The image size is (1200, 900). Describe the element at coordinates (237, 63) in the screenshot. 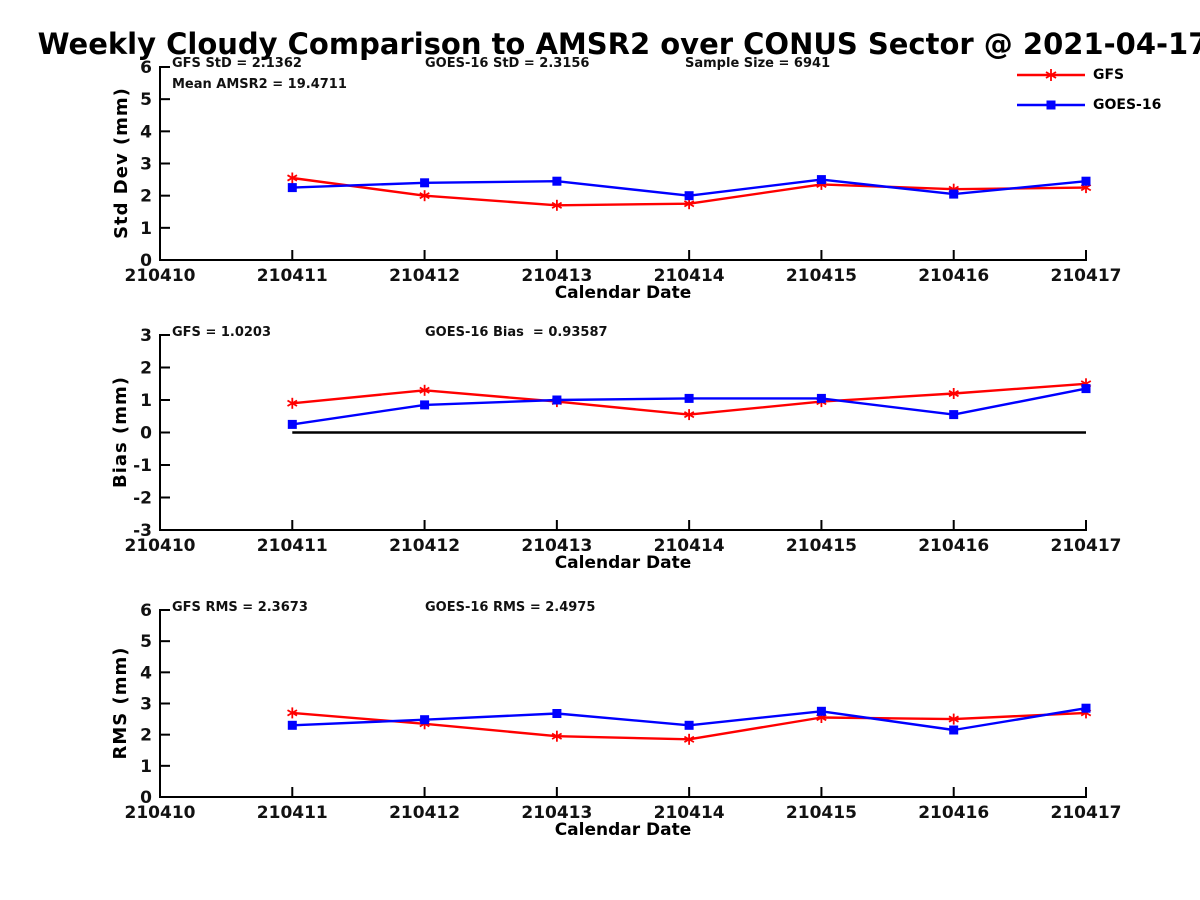

I see `annotation-gfs-std: GFS StD = 2.1362` at that location.